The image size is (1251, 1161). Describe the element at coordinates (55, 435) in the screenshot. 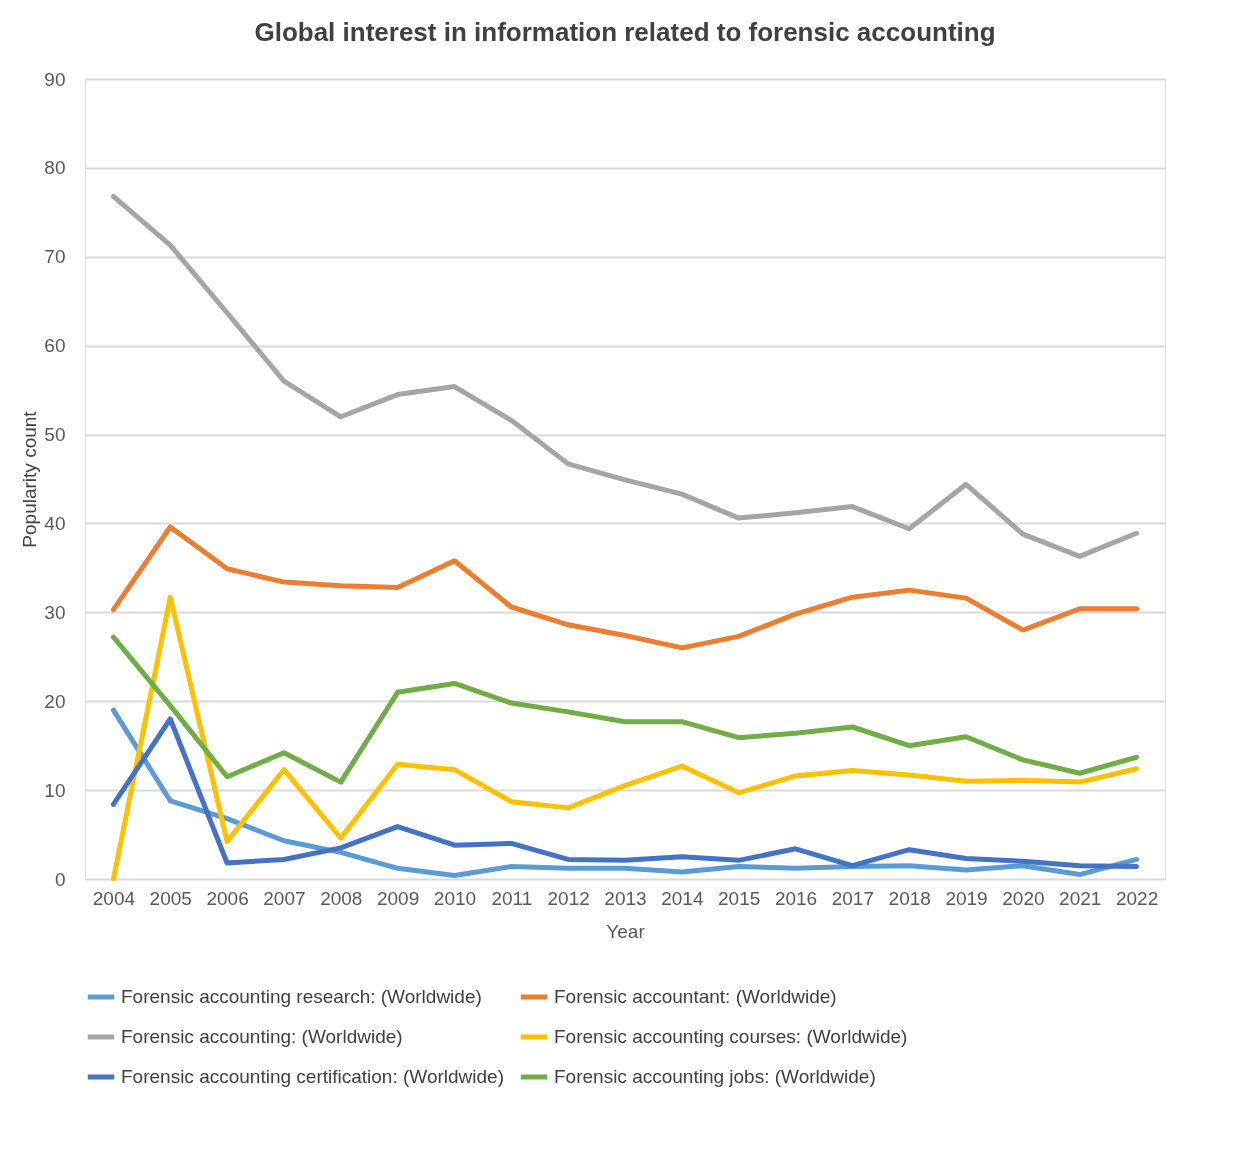

I see `y-tick-label: 50` at that location.